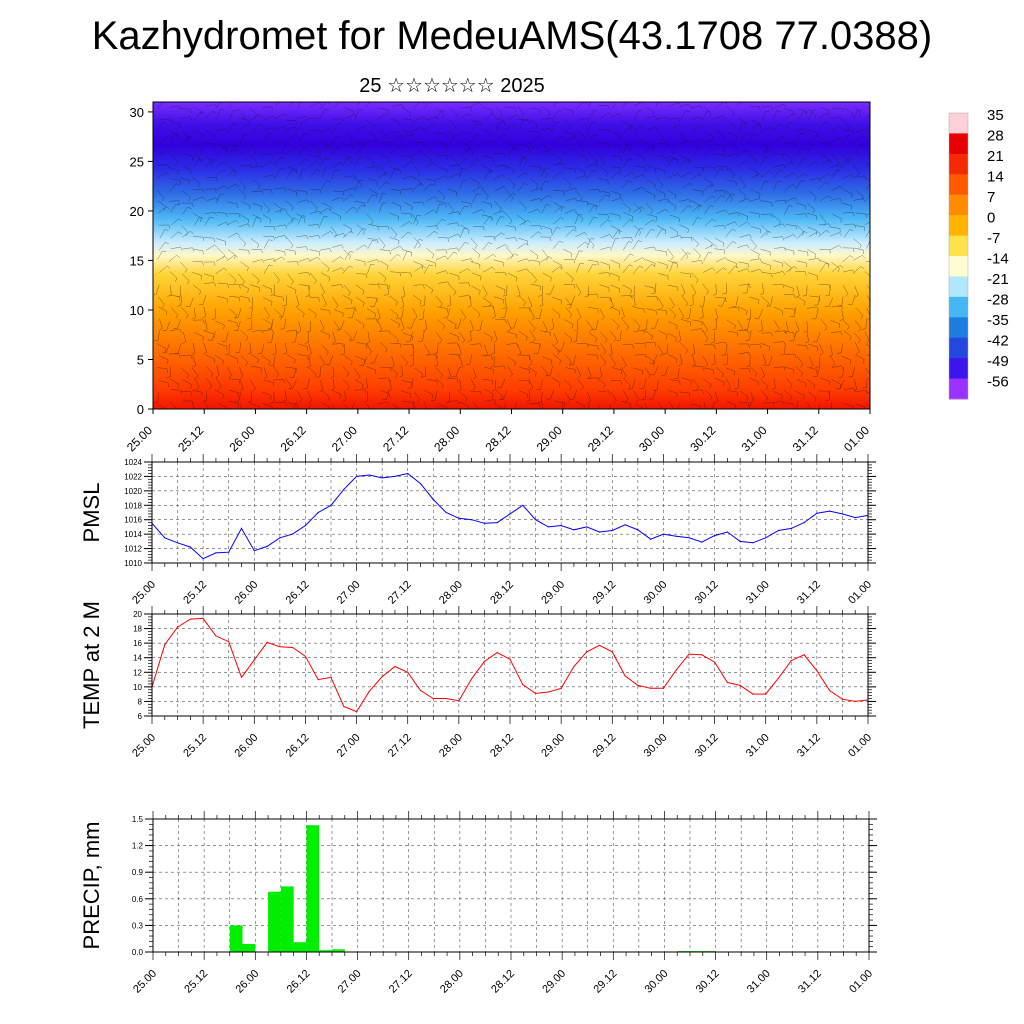  What do you see at coordinates (549, 438) in the screenshot?
I see `heatmap-x-tick-label: 29.00` at bounding box center [549, 438].